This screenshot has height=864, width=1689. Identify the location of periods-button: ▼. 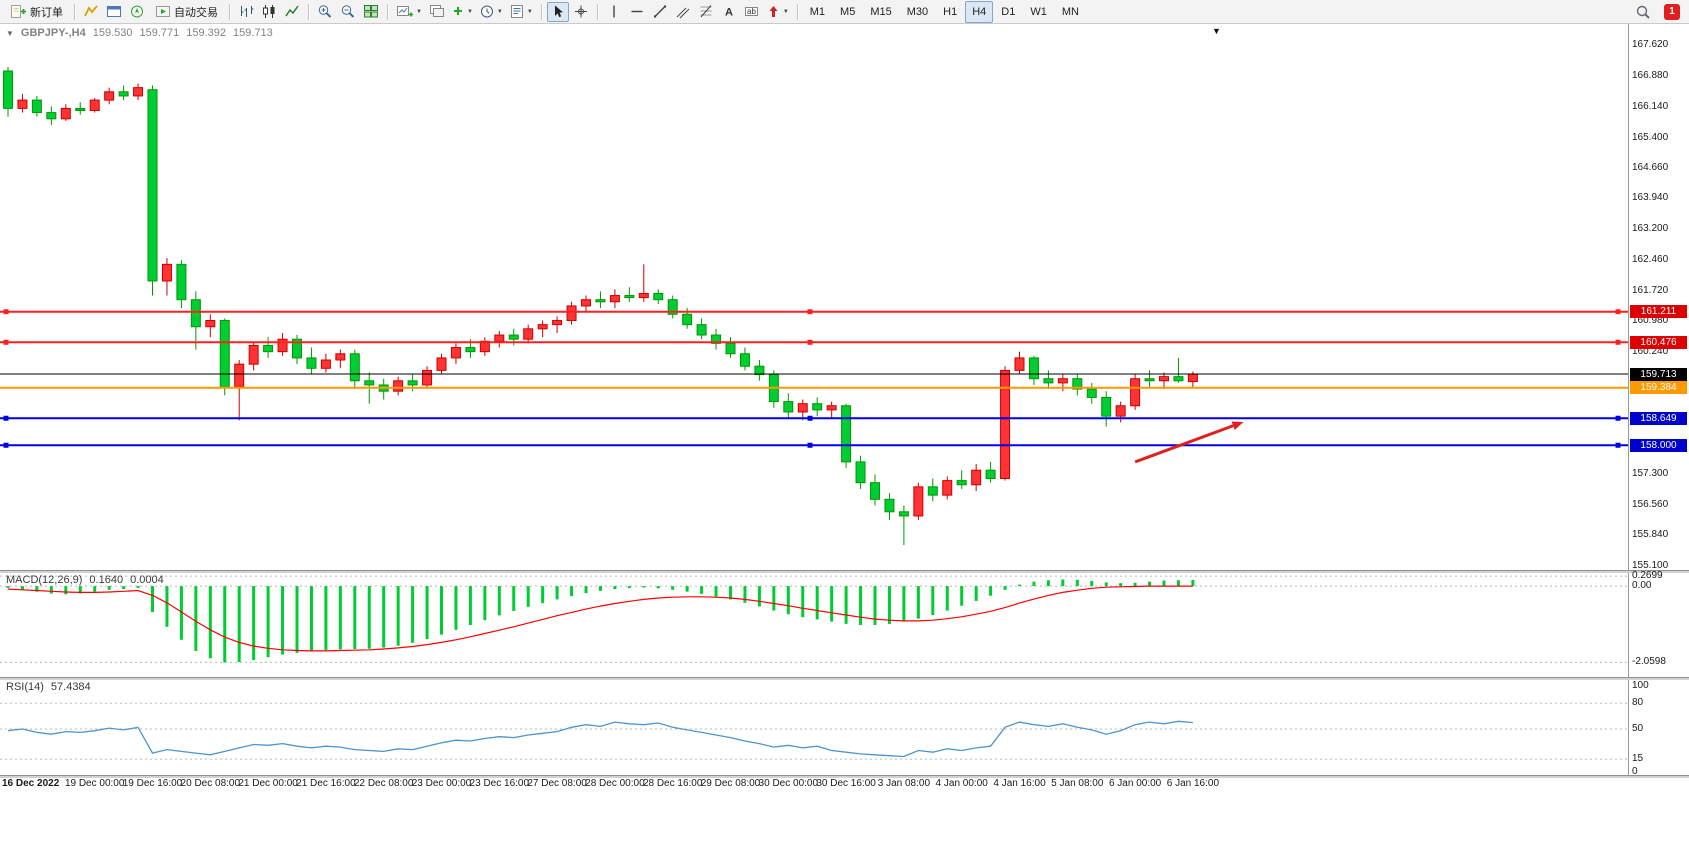
(491, 12).